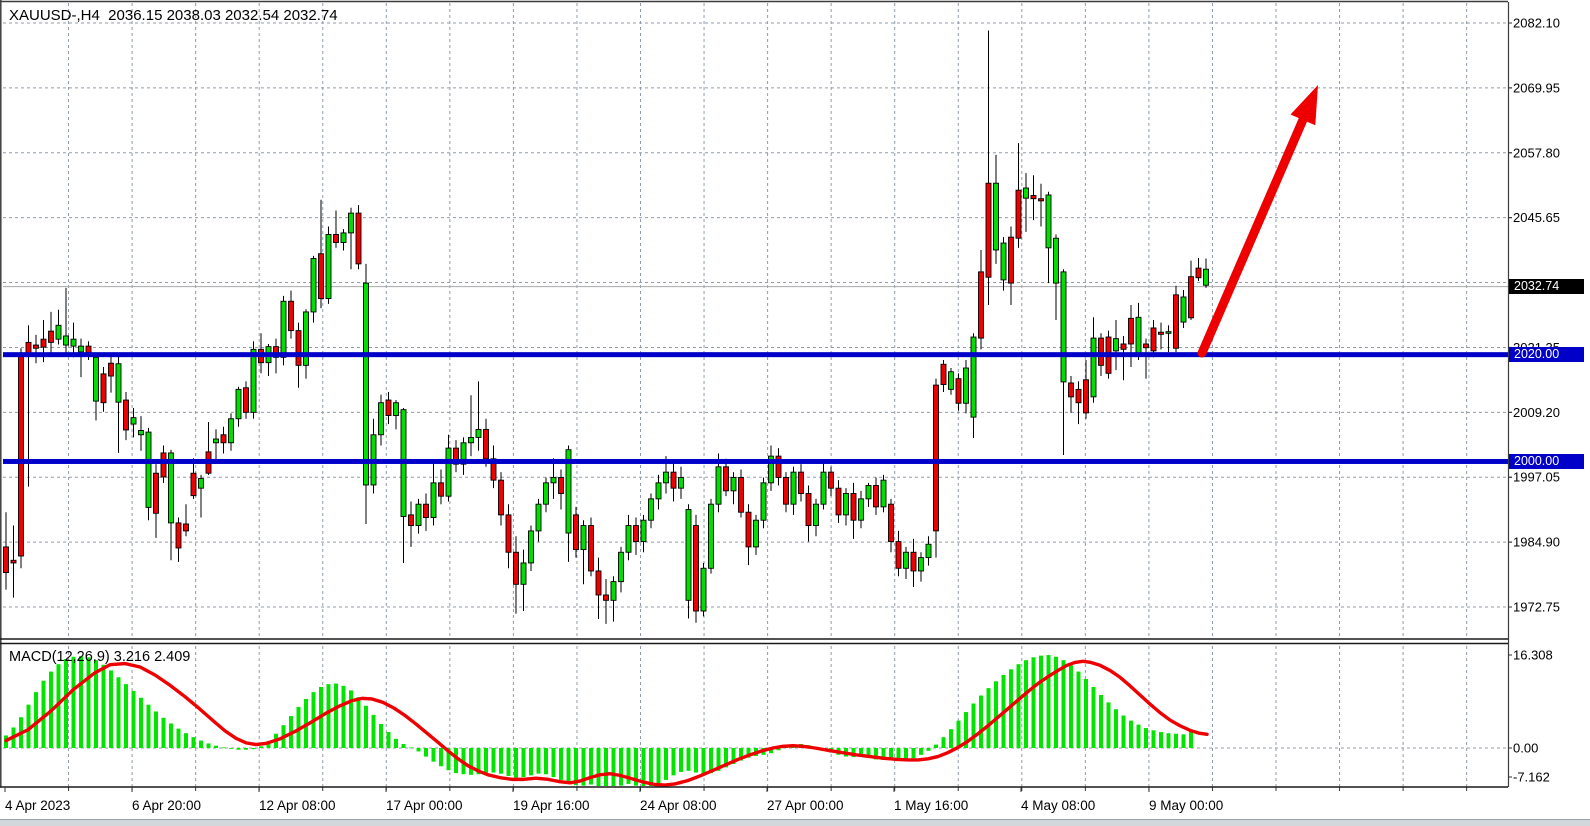  Describe the element at coordinates (1536, 152) in the screenshot. I see `svg-text: 2057.80` at that location.